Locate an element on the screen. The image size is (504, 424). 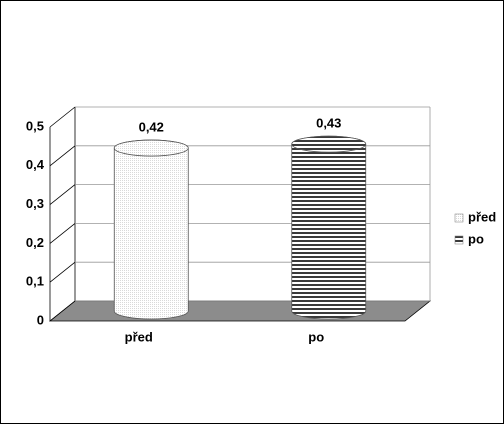
y-tick-label: 0 is located at coordinates (40, 319).